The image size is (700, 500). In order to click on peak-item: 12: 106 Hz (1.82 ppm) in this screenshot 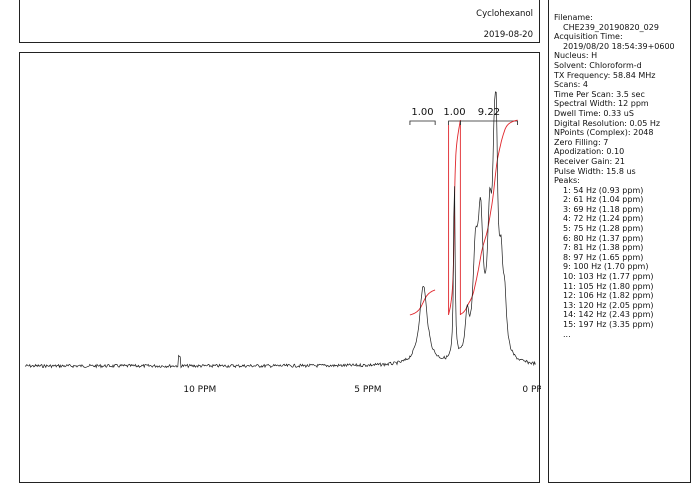, I will do `click(608, 296)`.